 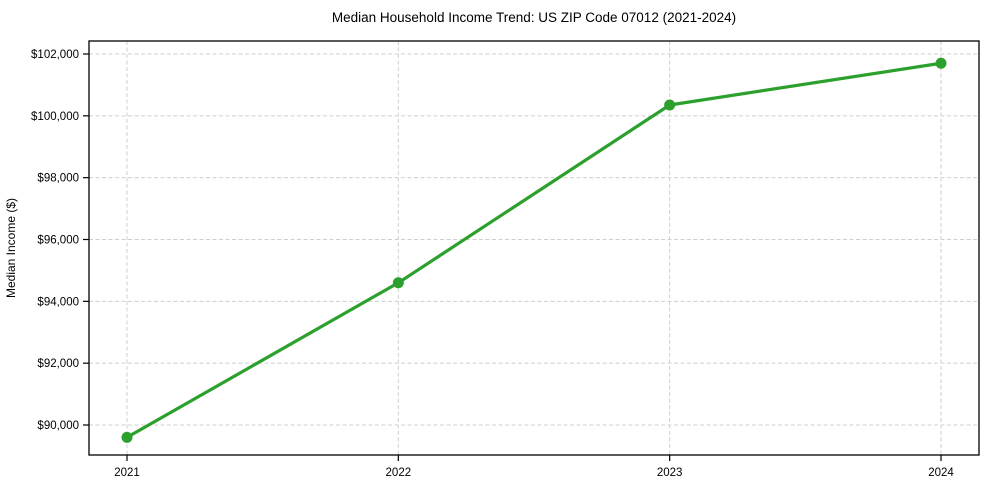 What do you see at coordinates (127, 473) in the screenshot?
I see `x-tick-label: 2021` at bounding box center [127, 473].